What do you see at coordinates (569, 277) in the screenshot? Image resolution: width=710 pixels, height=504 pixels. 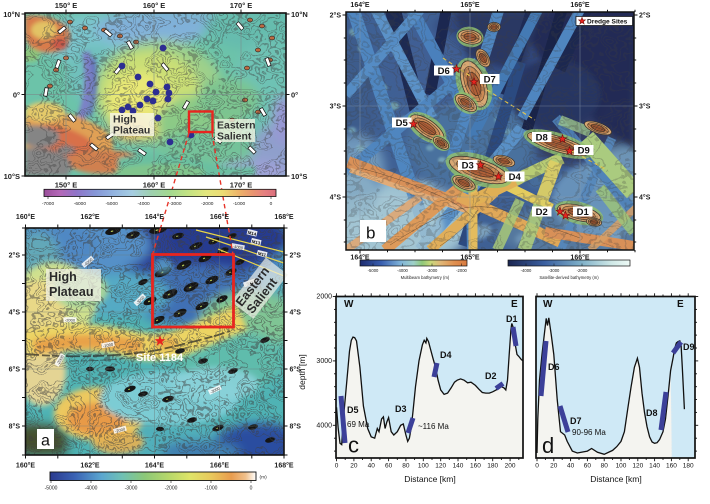 I see `svg-text:Satellite-derived bathymetry (: Satellite-derived bathymetry (m)` at bounding box center [569, 277].